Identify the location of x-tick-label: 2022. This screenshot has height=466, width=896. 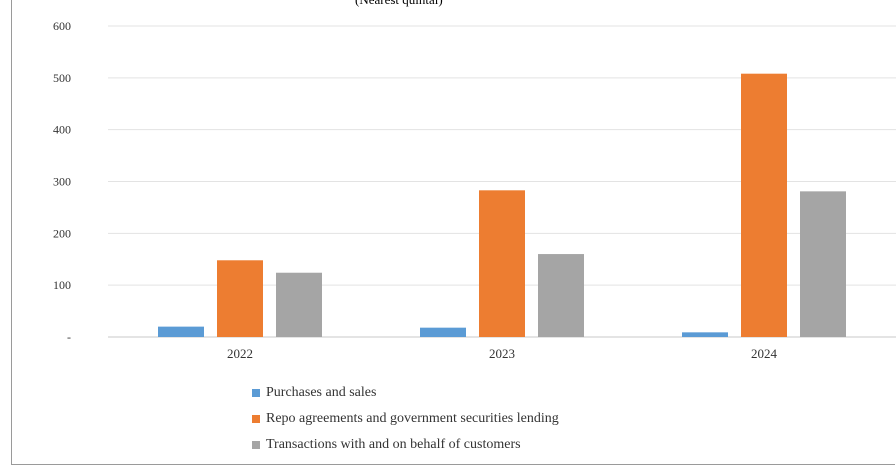
(240, 353).